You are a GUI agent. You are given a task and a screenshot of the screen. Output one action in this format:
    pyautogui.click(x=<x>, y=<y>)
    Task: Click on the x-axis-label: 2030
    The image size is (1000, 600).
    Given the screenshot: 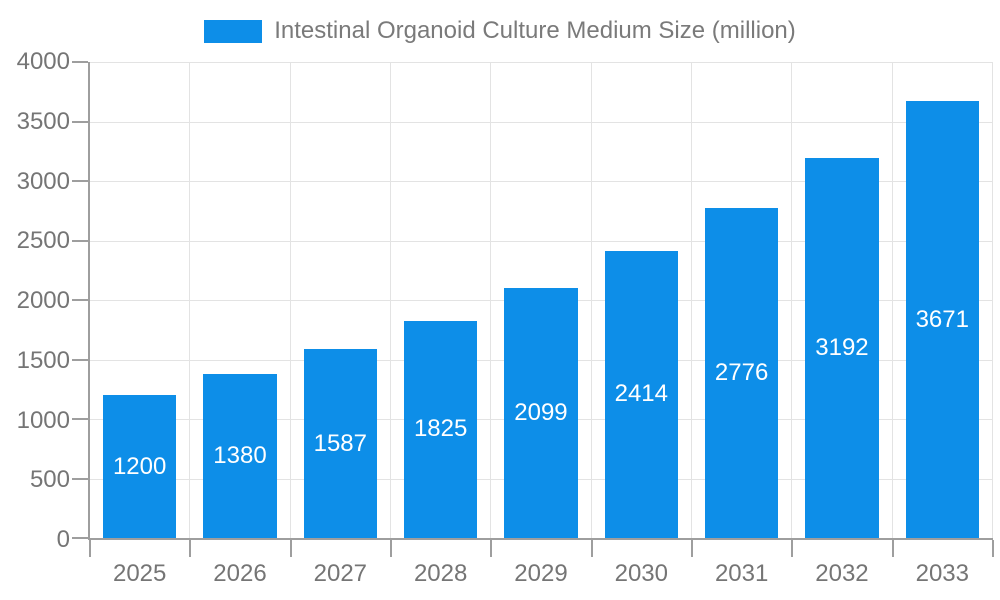 What is the action you would take?
    pyautogui.click(x=641, y=573)
    